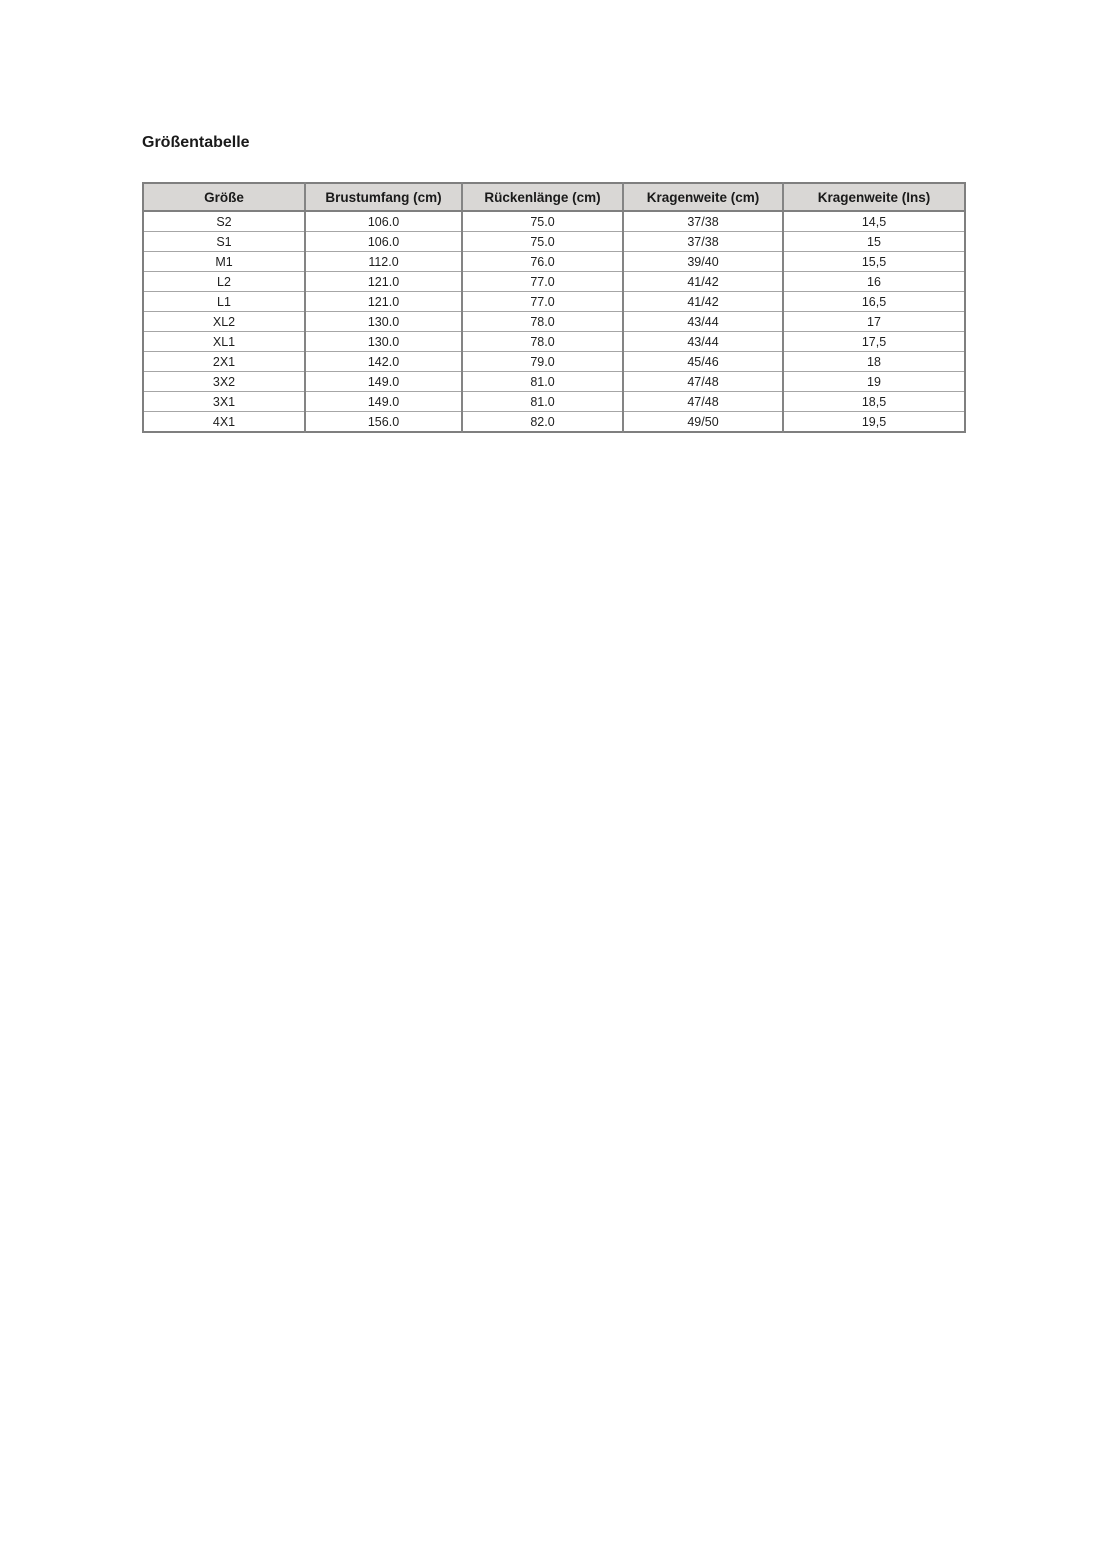  What do you see at coordinates (542, 421) in the screenshot?
I see `table-cell: 82.0` at bounding box center [542, 421].